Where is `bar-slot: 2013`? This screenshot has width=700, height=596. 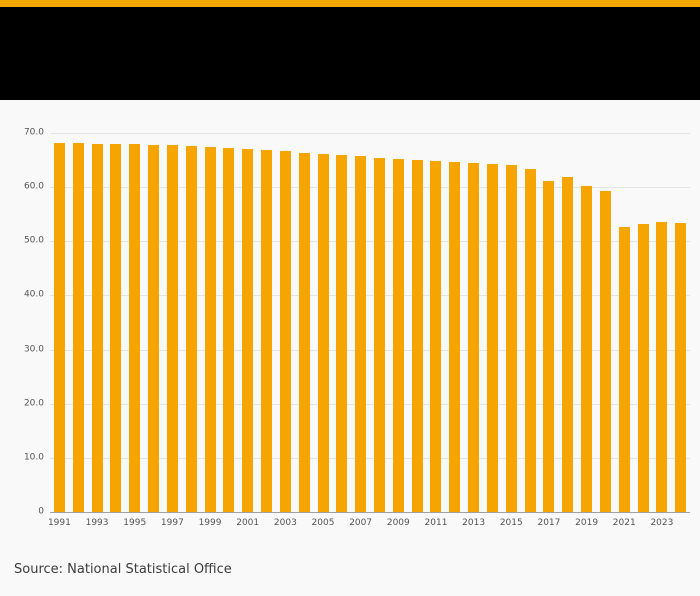 bar-slot: 2013 is located at coordinates (473, 330).